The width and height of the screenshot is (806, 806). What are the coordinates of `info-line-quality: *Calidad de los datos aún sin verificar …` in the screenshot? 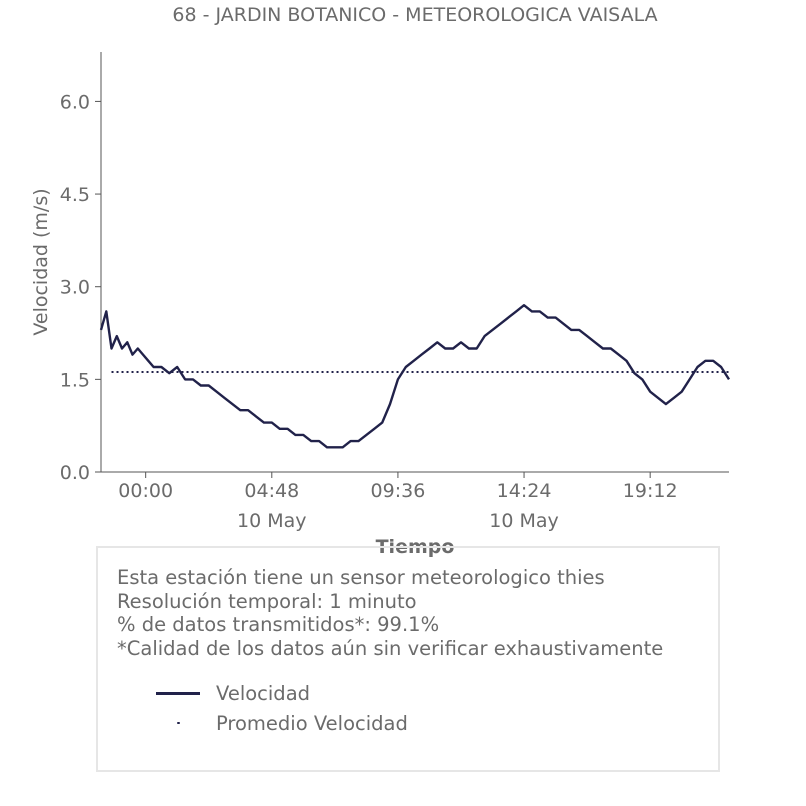 It's located at (390, 648).